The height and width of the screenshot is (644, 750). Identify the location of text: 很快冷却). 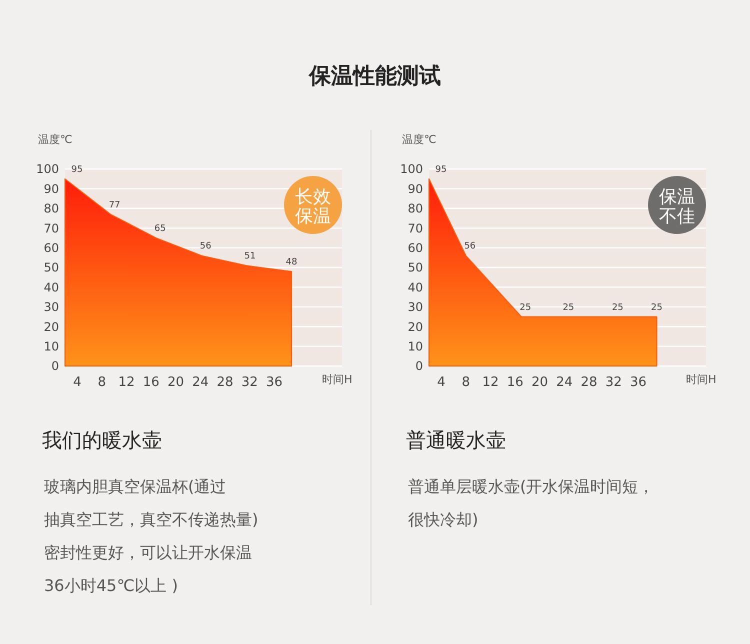
(443, 519).